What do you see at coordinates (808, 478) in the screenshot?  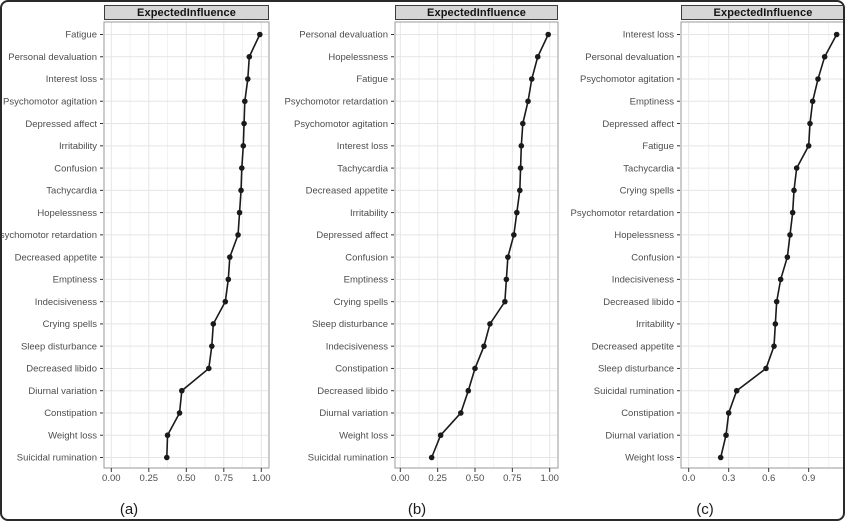 I see `x-axis-tick-label: 0.9` at bounding box center [808, 478].